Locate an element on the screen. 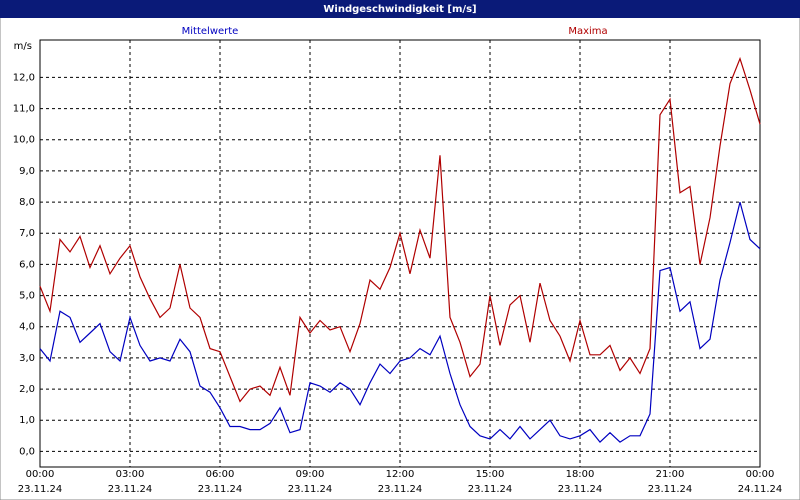  y-tick-label: 10,0 is located at coordinates (24, 140).